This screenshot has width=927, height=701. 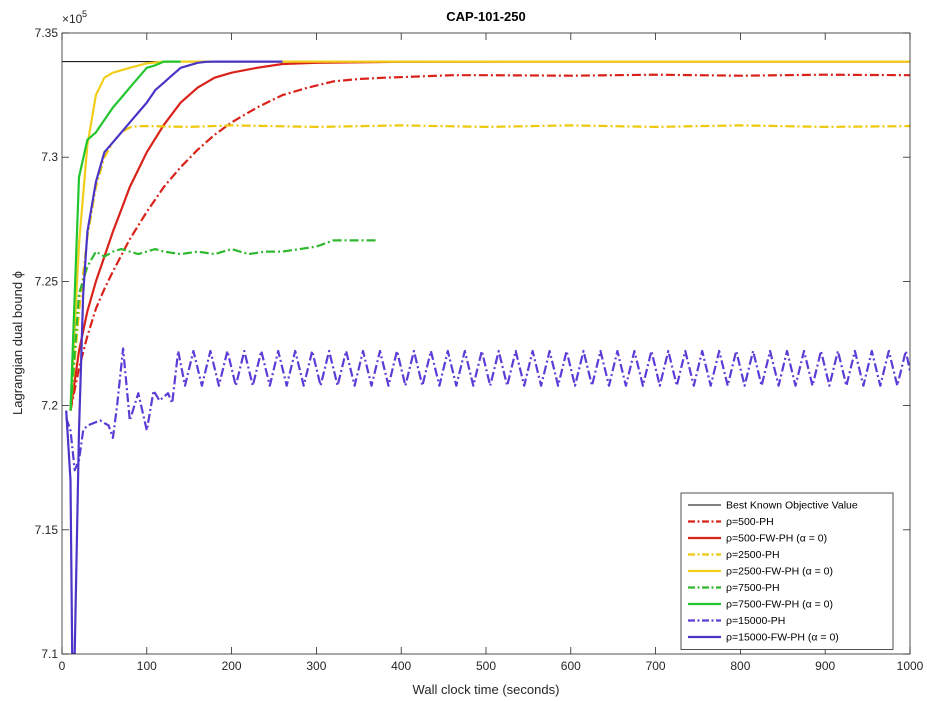 I want to click on x-tick-label: 900, so click(x=825, y=666).